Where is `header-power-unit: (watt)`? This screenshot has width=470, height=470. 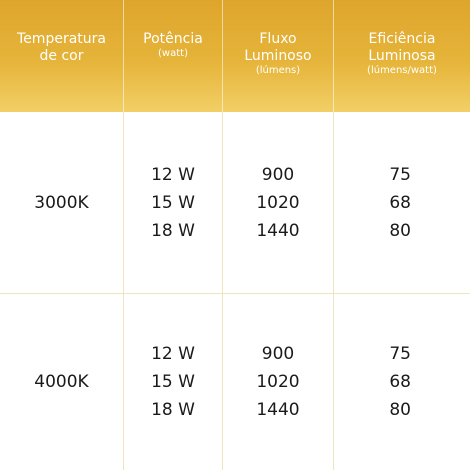
header-power-unit: (watt) is located at coordinates (173, 53).